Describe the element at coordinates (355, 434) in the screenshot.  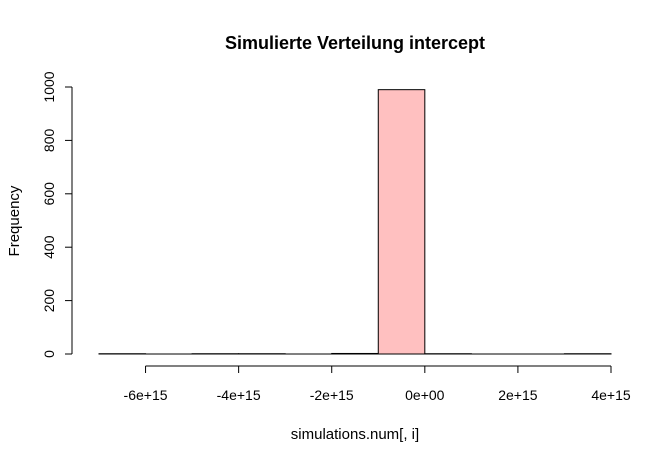
I see `x-axis-label: simulations.num[, i]` at that location.